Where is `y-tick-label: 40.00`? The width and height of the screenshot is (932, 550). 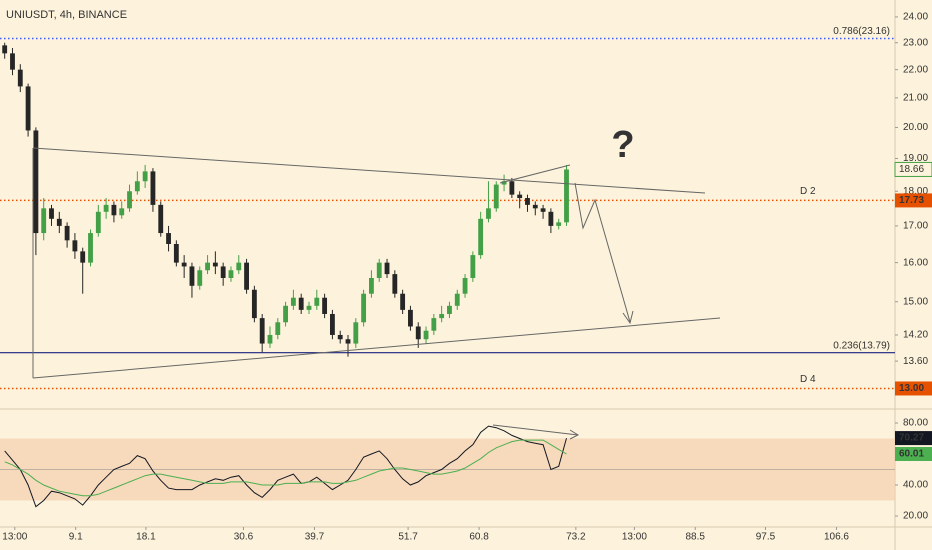 y-tick-label: 40.00 is located at coordinates (915, 485).